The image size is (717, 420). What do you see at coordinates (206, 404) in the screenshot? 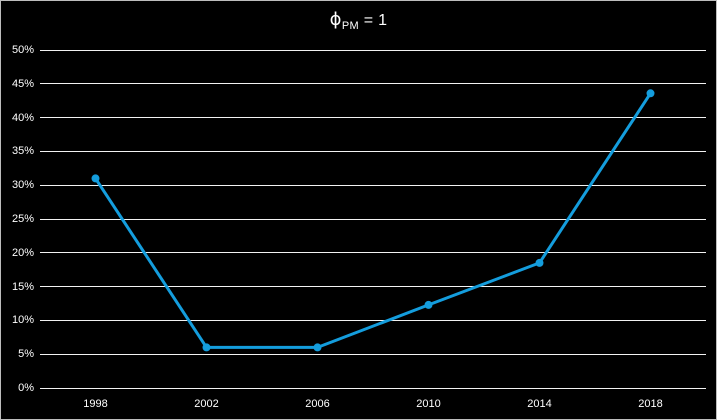
I see `x-axis-tick-label: 2002` at bounding box center [206, 404].